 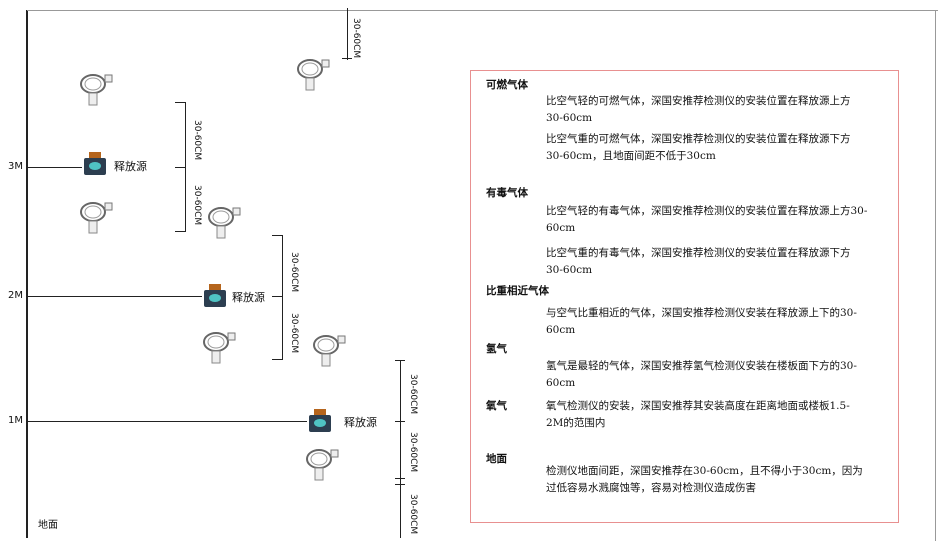 What do you see at coordinates (496, 459) in the screenshot?
I see `note-title-ground: 地面` at bounding box center [496, 459].